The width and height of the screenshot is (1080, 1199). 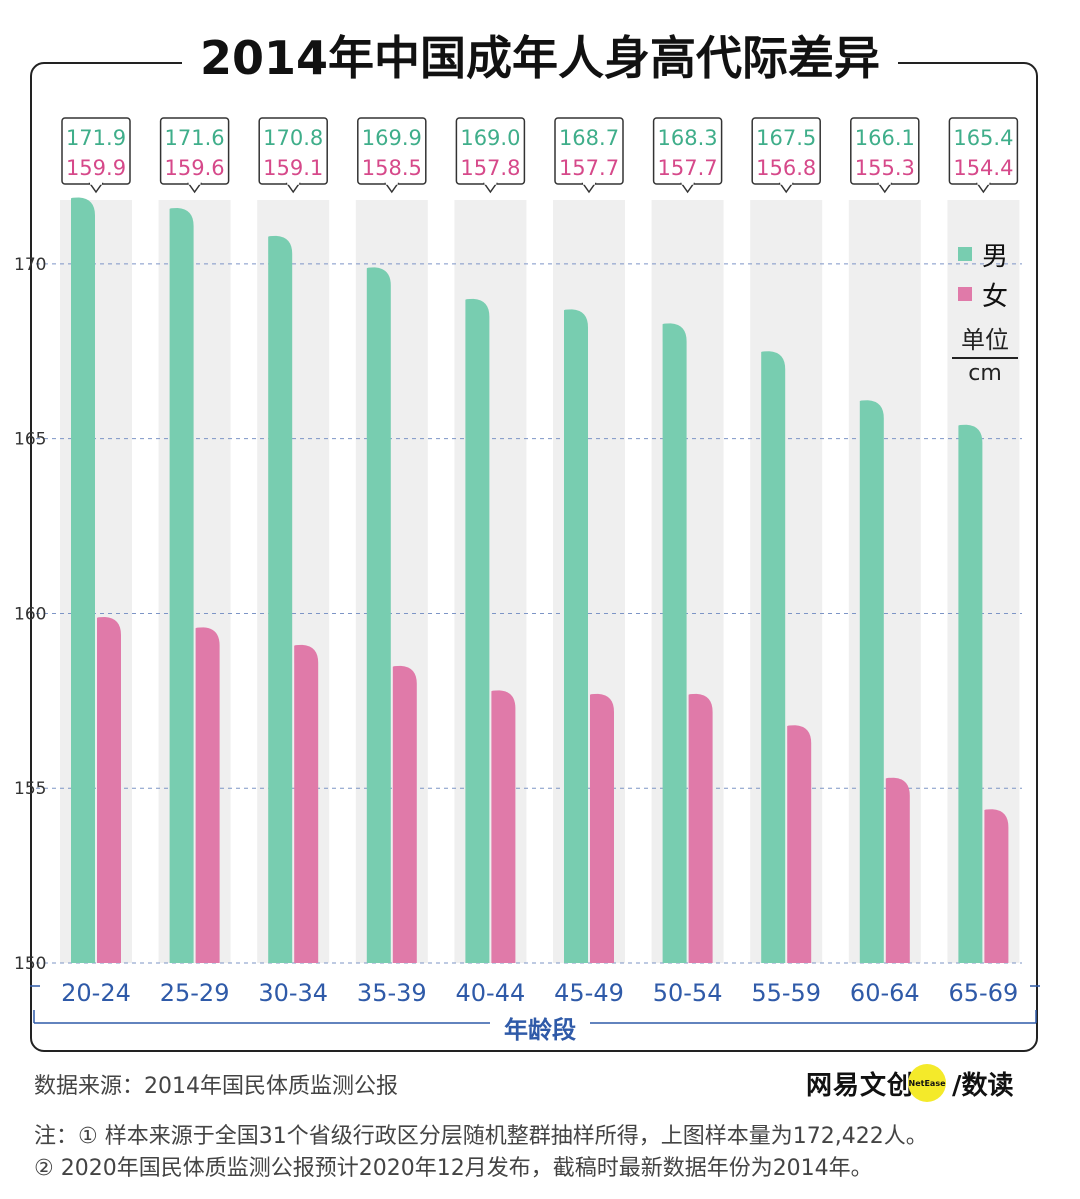 What do you see at coordinates (786, 993) in the screenshot?
I see `x-tick-label: 55-59` at bounding box center [786, 993].